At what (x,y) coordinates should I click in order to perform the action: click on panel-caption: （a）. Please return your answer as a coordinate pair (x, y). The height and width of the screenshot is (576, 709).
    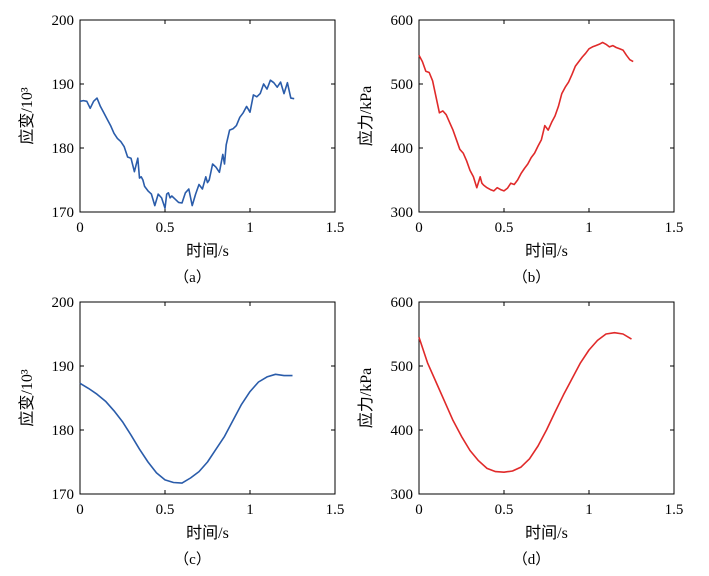
    Looking at the image, I should click on (192, 277).